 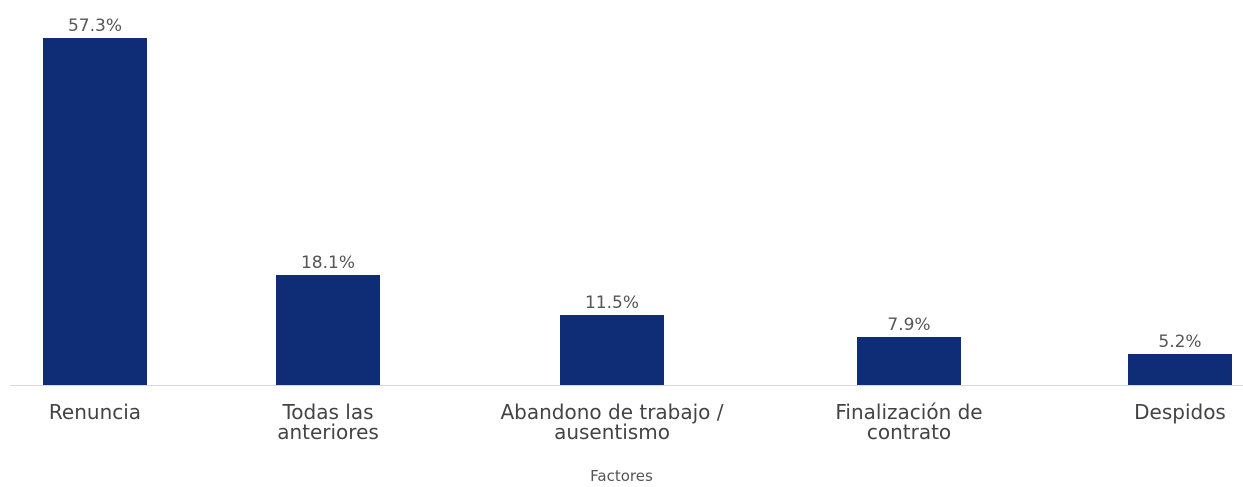 I want to click on x-tick-label: Abandono de trabajo / ausentismo, so click(x=612, y=422).